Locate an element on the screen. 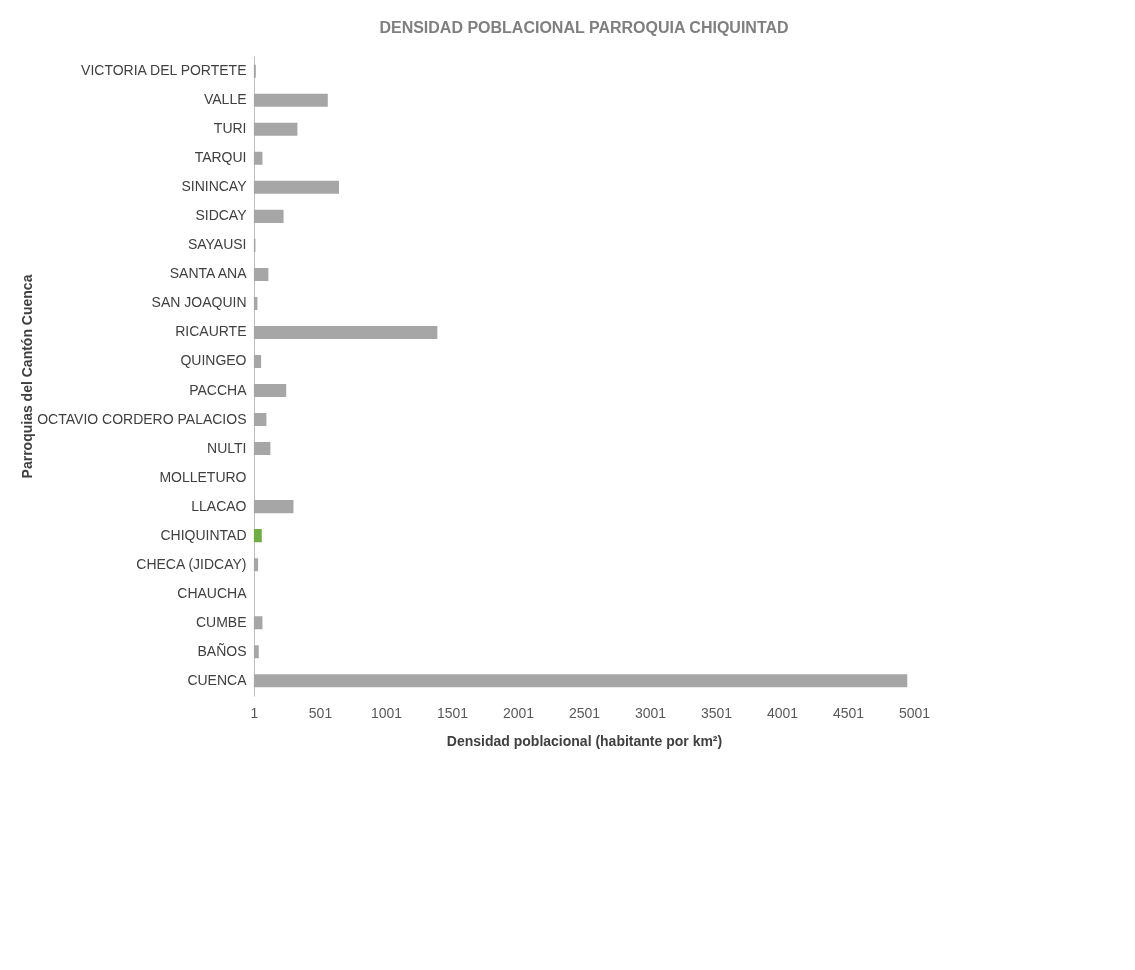 The height and width of the screenshot is (970, 1135). y-tick-label: CHECA (JIDCAY) is located at coordinates (191, 563).